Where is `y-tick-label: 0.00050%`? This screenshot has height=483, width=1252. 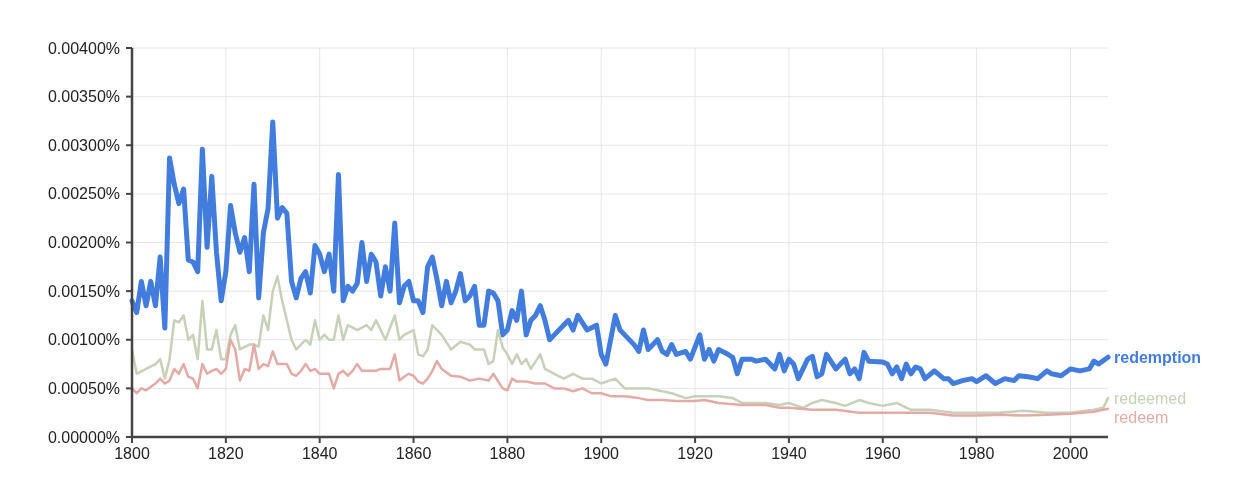 y-tick-label: 0.00050% is located at coordinates (83, 388).